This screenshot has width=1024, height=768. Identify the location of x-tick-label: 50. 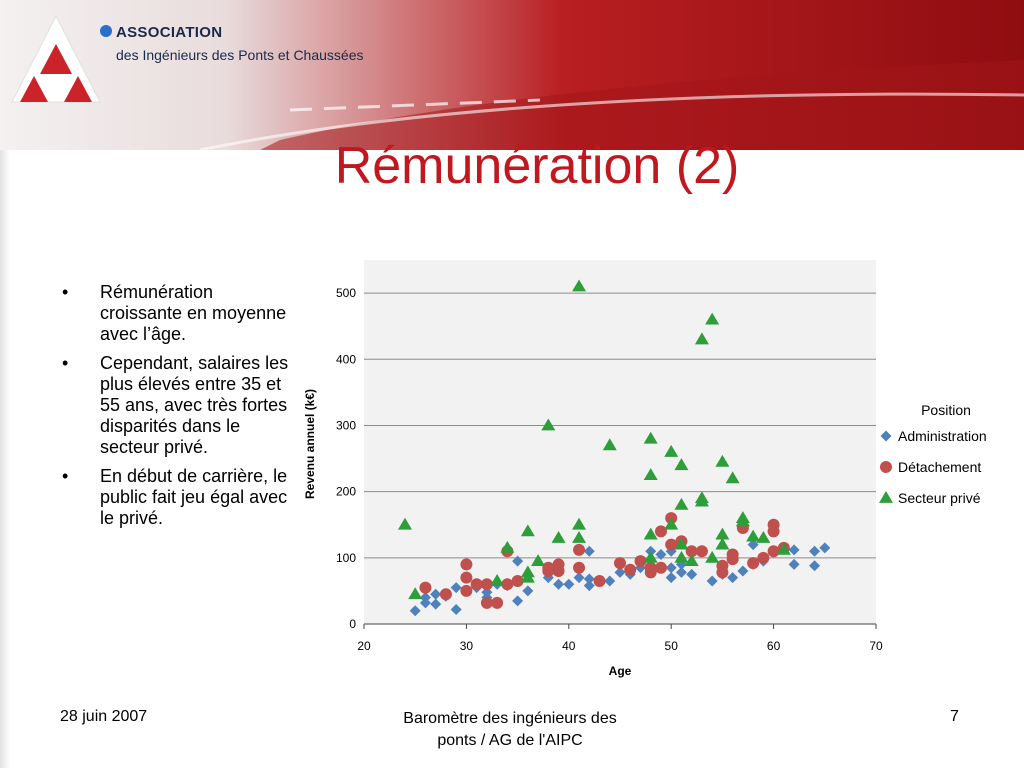
(672, 646).